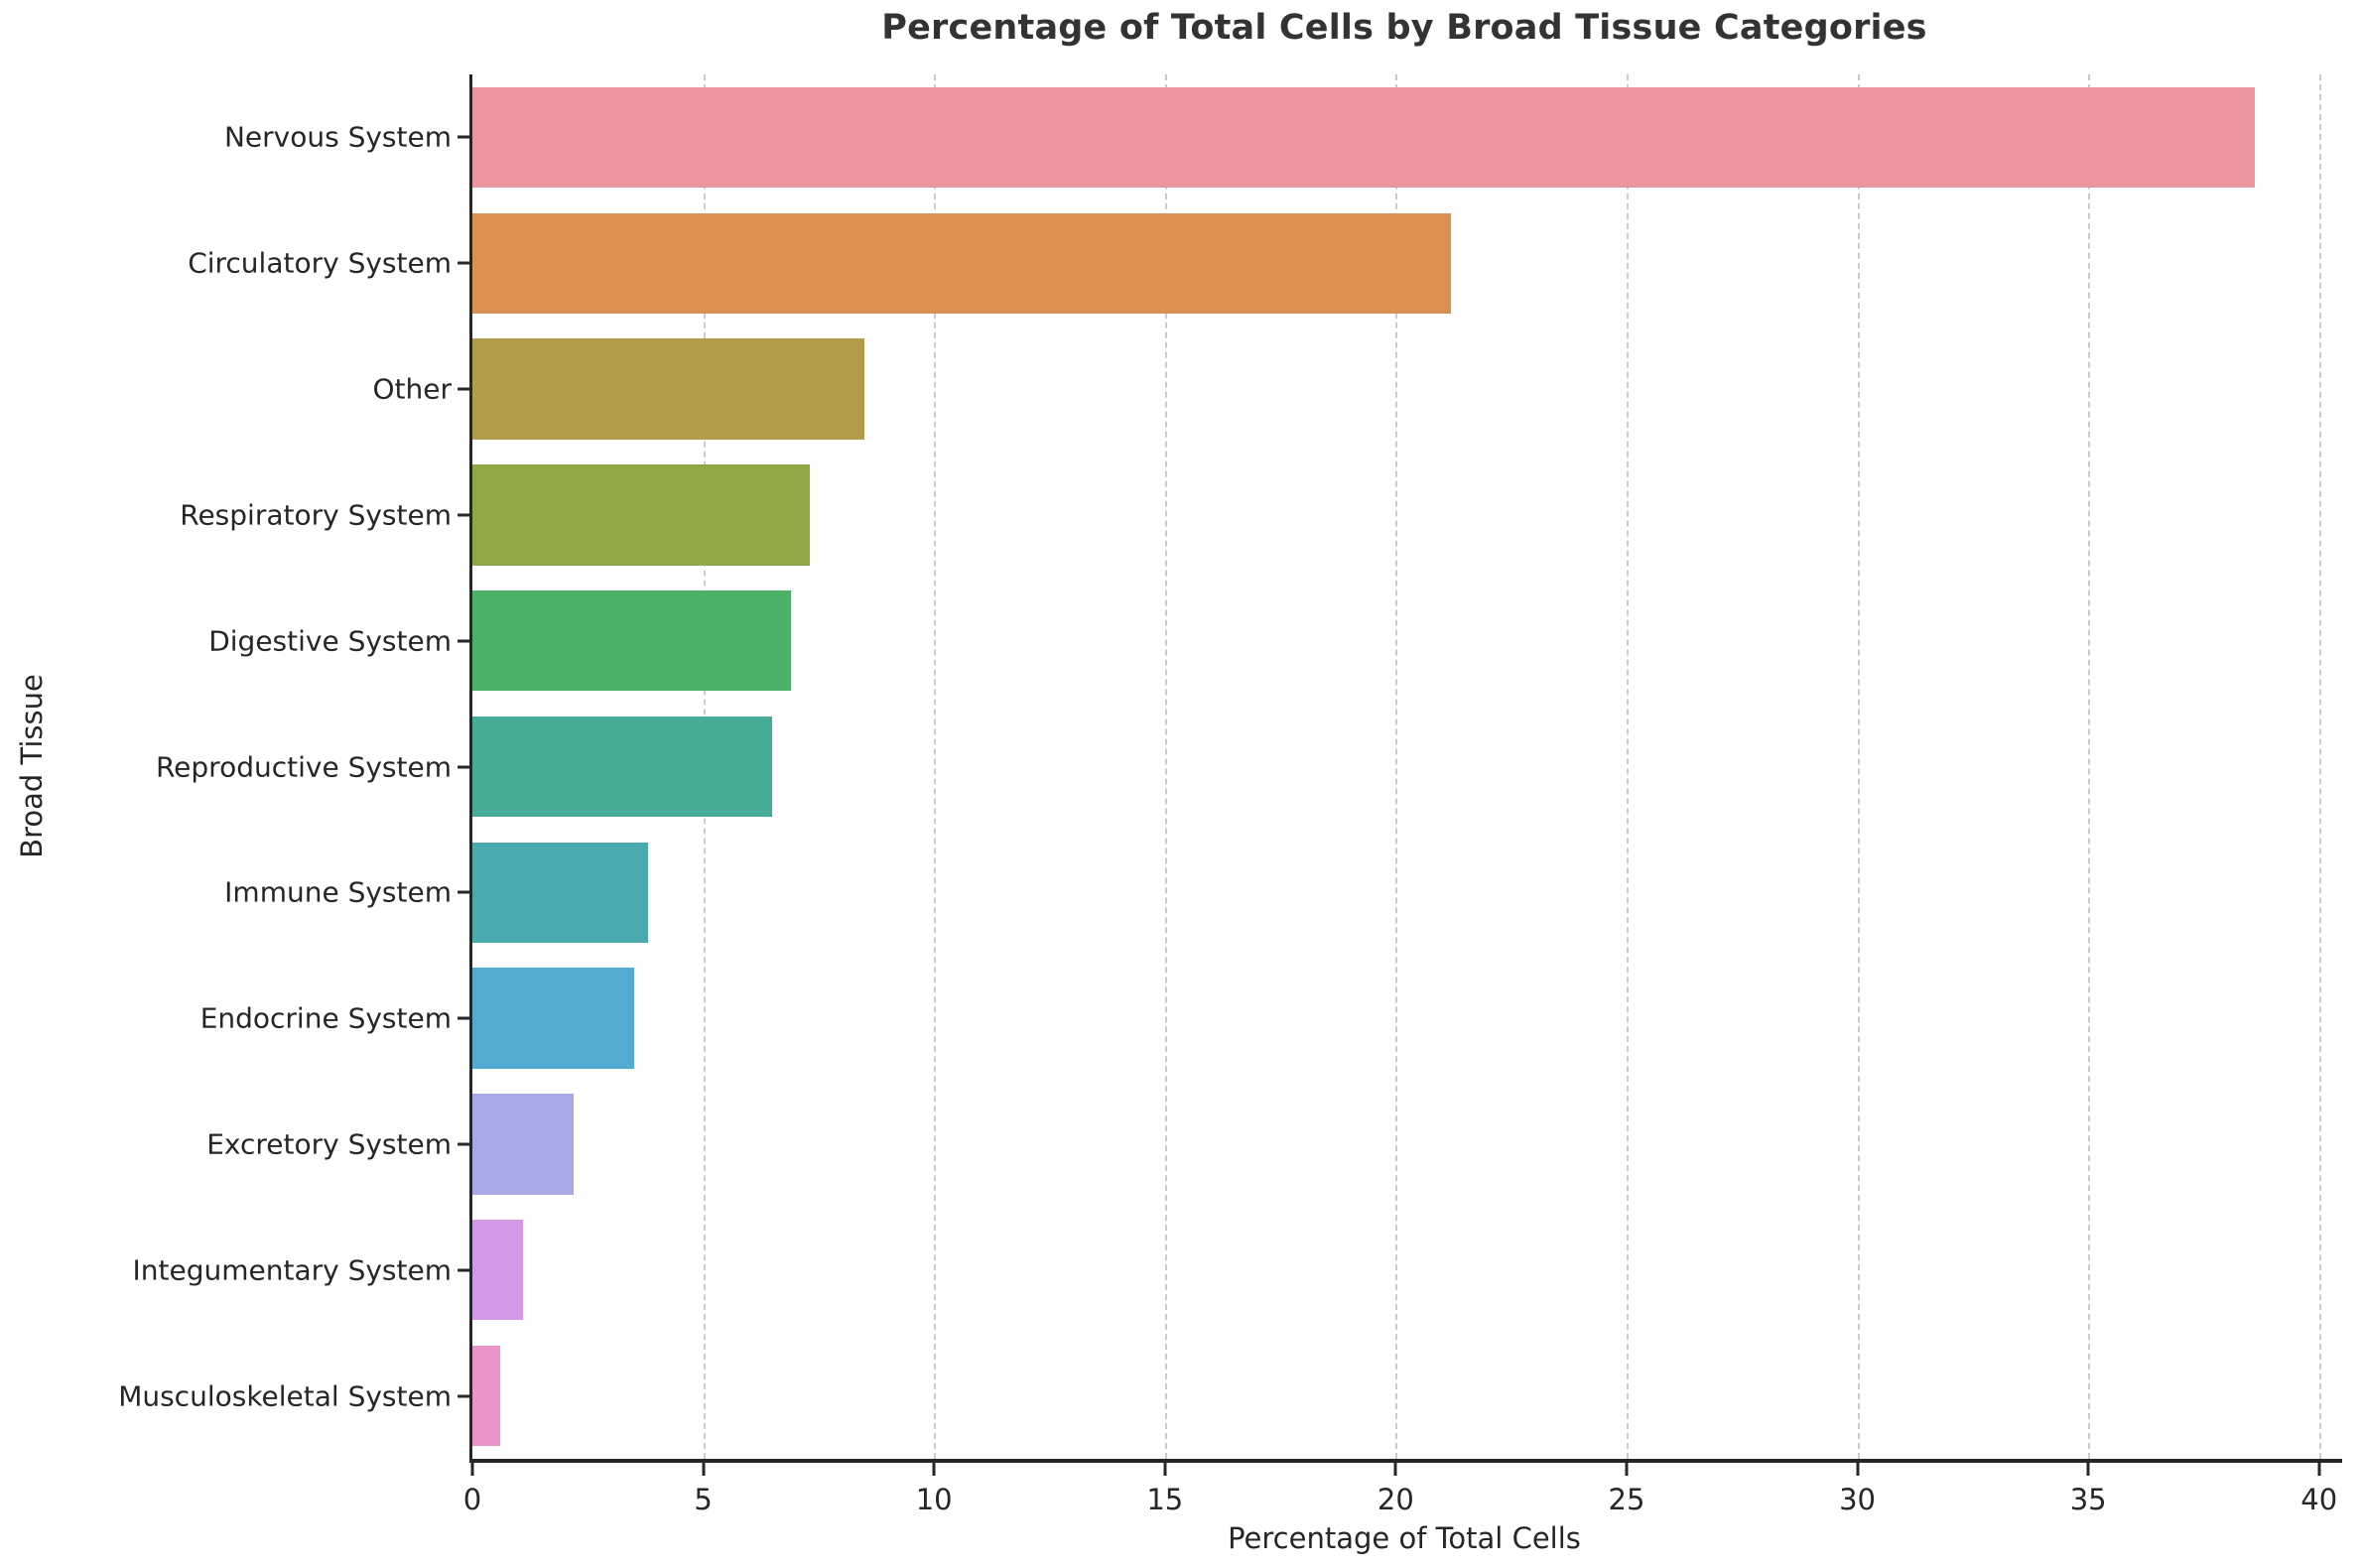 The height and width of the screenshot is (1568, 2361). Describe the element at coordinates (1395, 1499) in the screenshot. I see `xtick-label-20: 20` at that location.